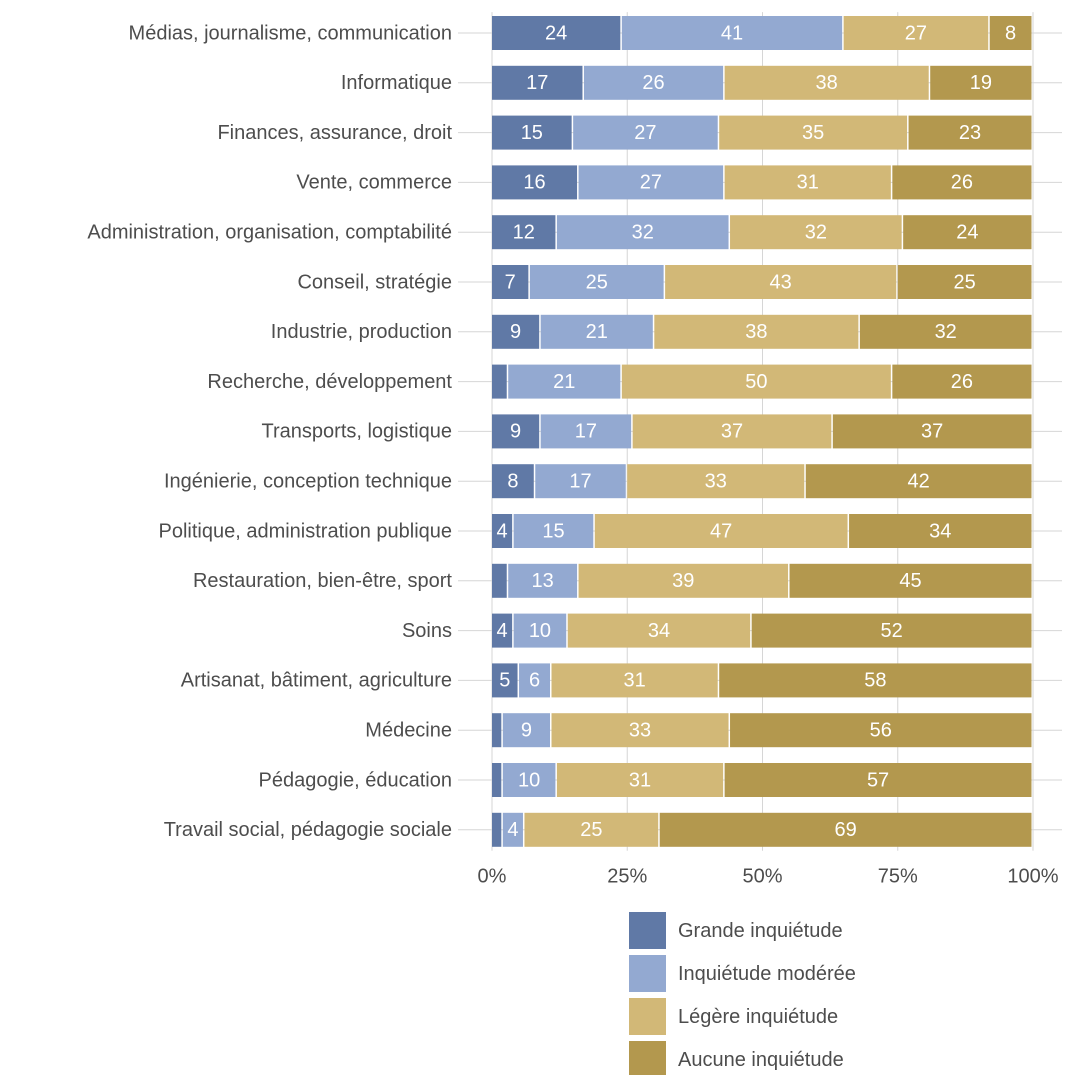 This screenshot has height=1080, width=1066. What do you see at coordinates (845, 830) in the screenshot?
I see `data-label: 69` at bounding box center [845, 830].